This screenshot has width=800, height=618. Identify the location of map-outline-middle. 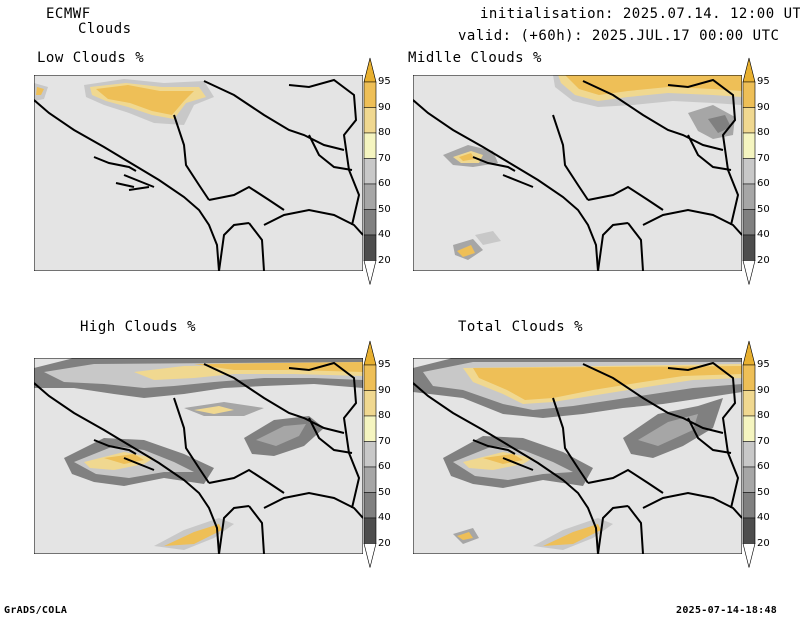
(577, 174).